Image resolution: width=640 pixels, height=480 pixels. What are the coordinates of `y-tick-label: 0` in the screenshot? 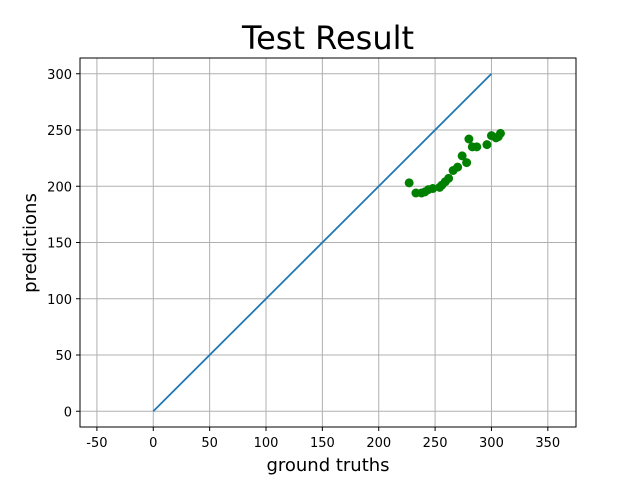 It's located at (68, 412).